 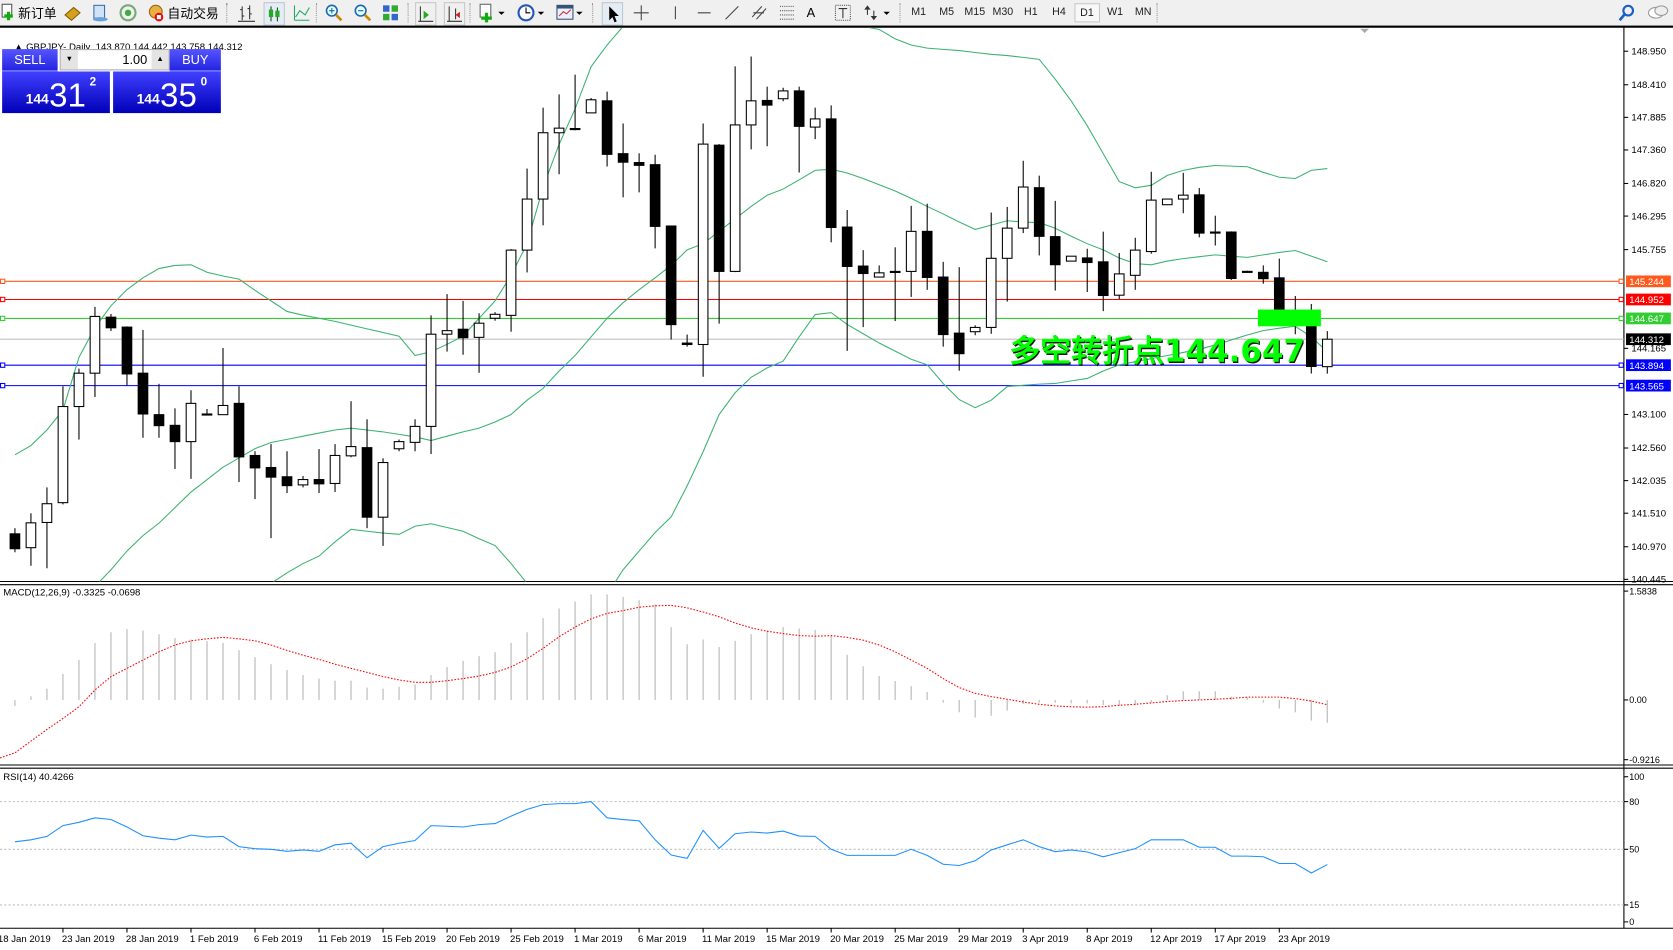 I want to click on zoom-in-button, so click(x=333, y=12).